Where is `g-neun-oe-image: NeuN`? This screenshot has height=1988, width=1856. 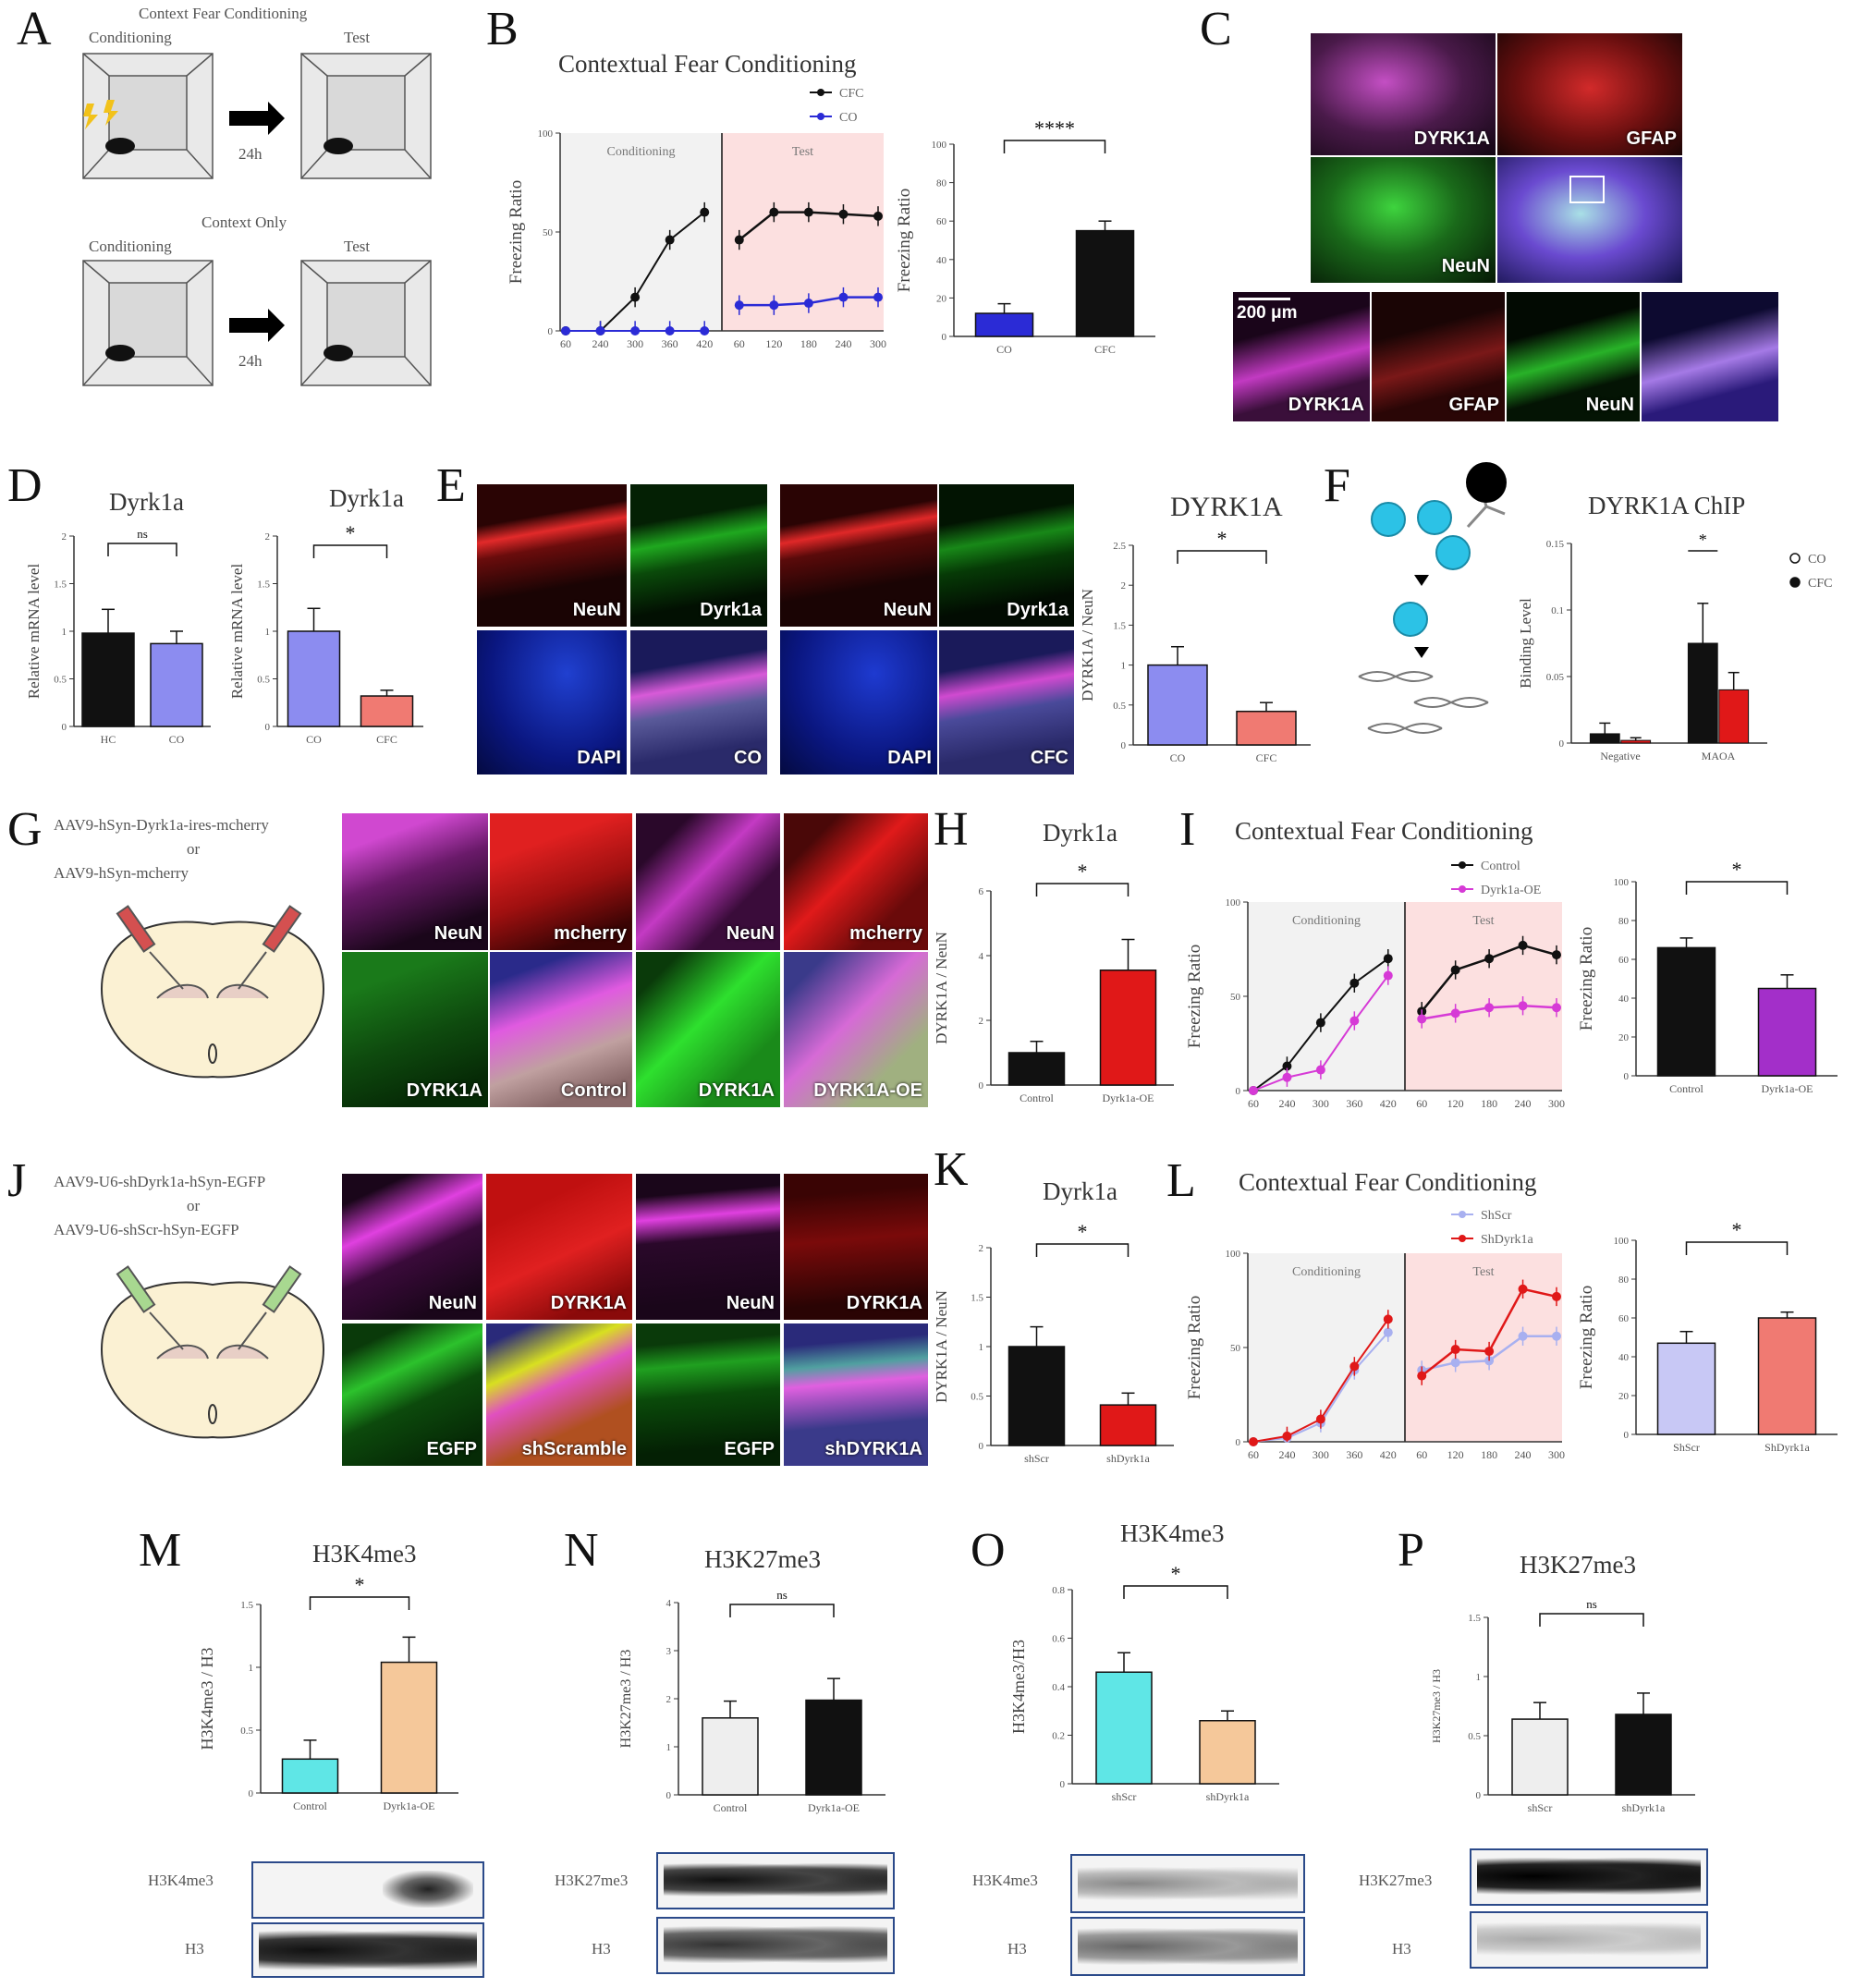
g-neun-oe-image: NeuN is located at coordinates (708, 882).